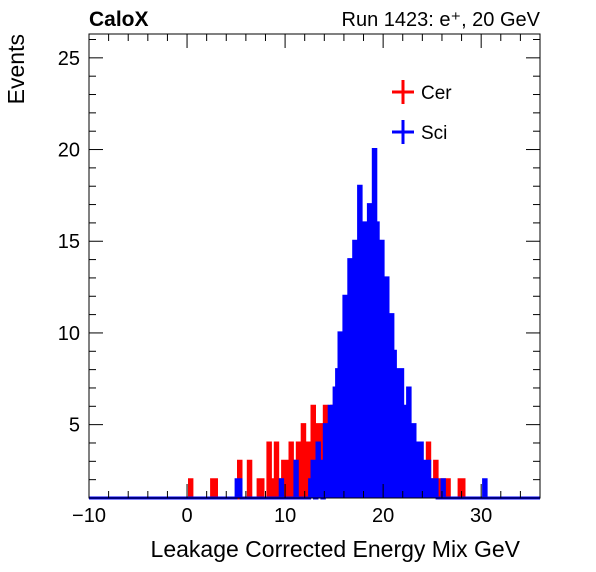 This screenshot has height=572, width=596. I want to click on x-tick-label: 20, so click(383, 516).